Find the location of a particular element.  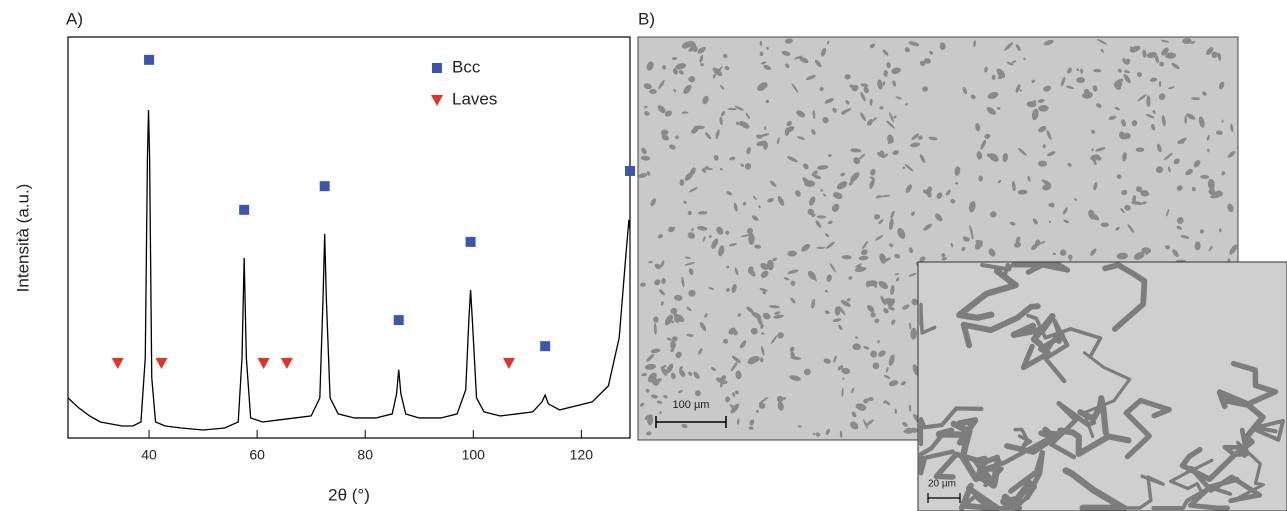

x-tick-label: 120 is located at coordinates (582, 455).